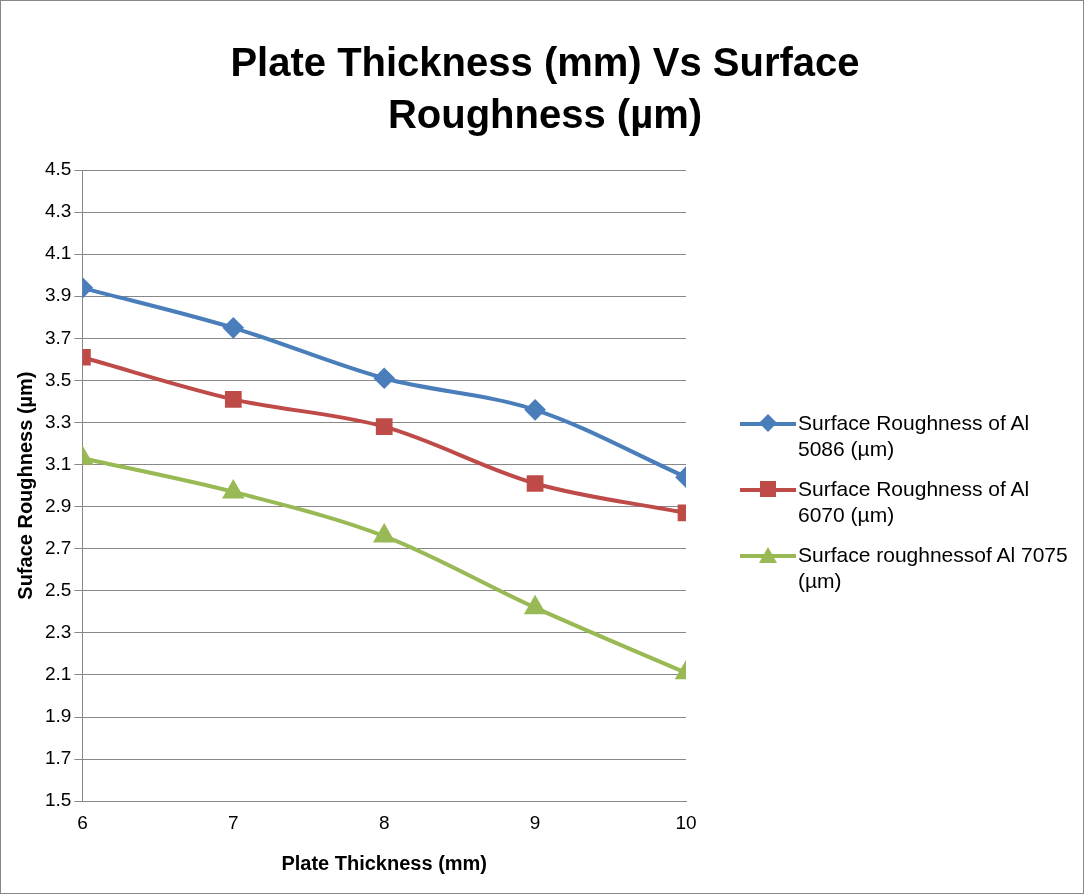  I want to click on y-tick-label: 3.7, so click(58, 337).